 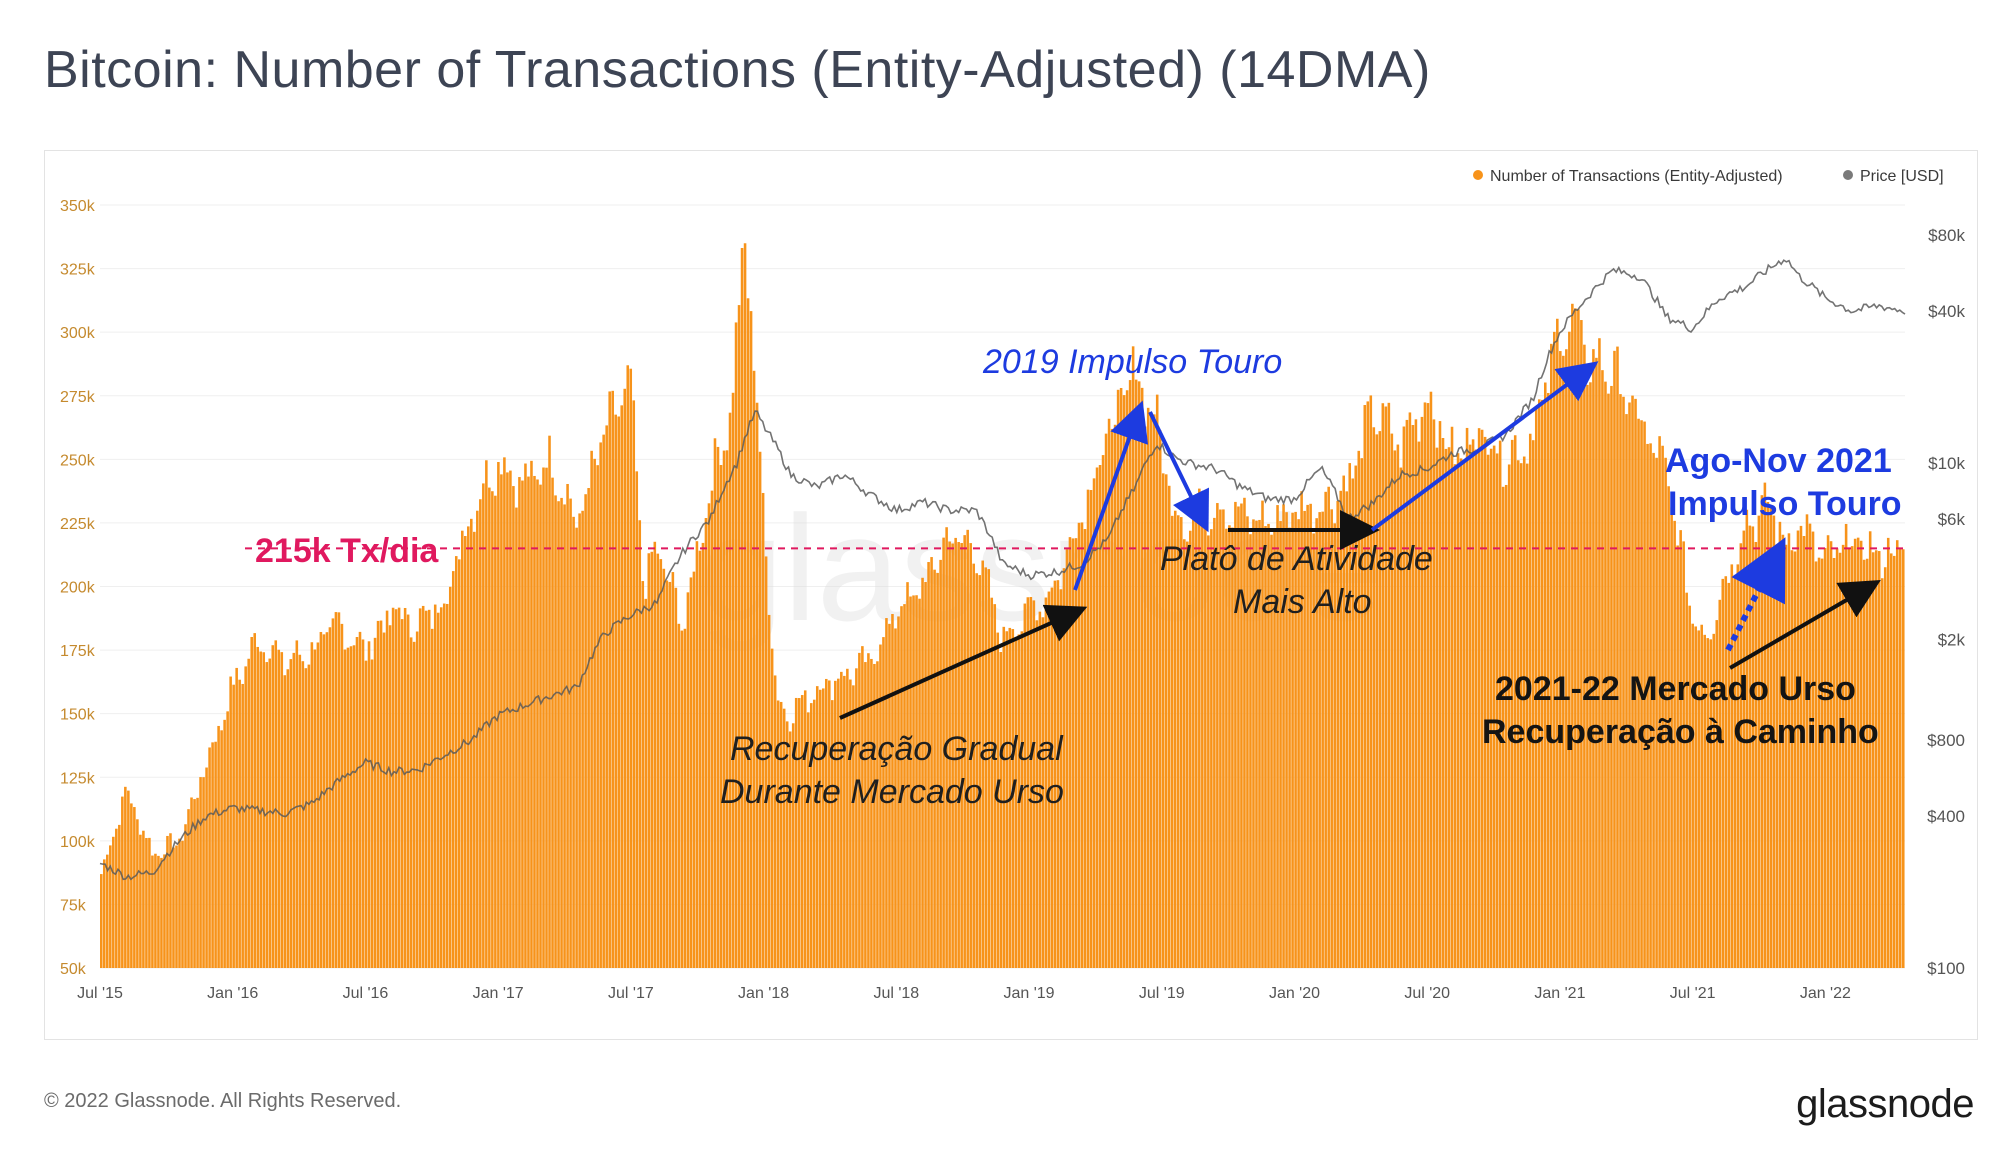 I want to click on y-tick-right: $100, so click(x=1946, y=968).